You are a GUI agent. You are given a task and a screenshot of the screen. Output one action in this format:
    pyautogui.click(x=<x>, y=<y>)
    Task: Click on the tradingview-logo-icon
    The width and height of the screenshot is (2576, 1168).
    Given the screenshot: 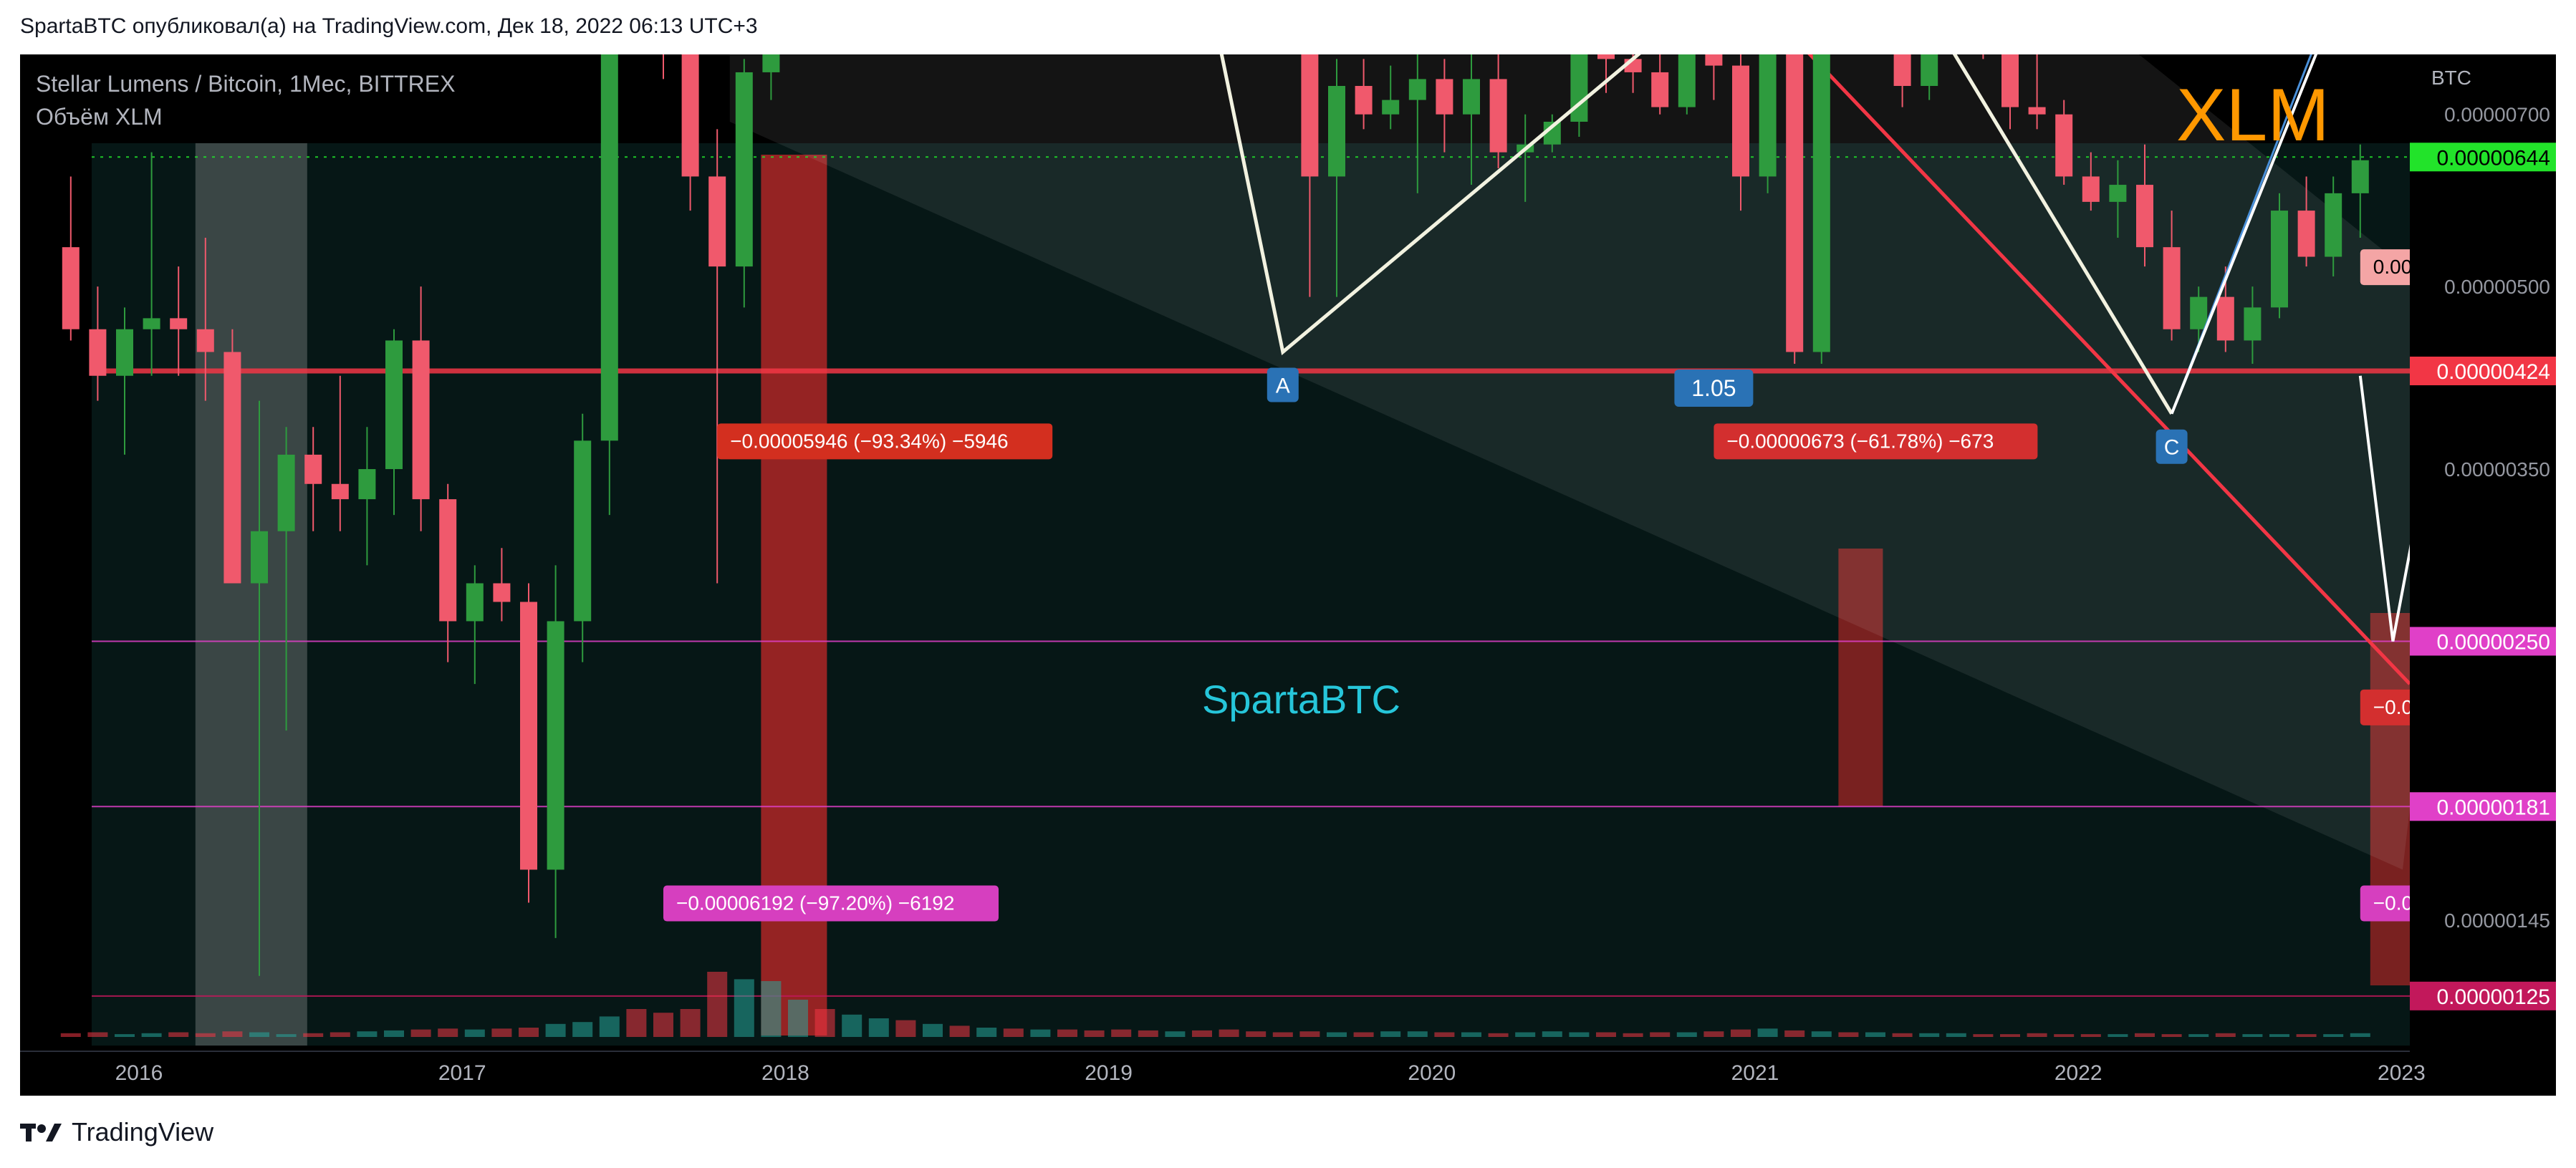 What is the action you would take?
    pyautogui.click(x=41, y=1133)
    